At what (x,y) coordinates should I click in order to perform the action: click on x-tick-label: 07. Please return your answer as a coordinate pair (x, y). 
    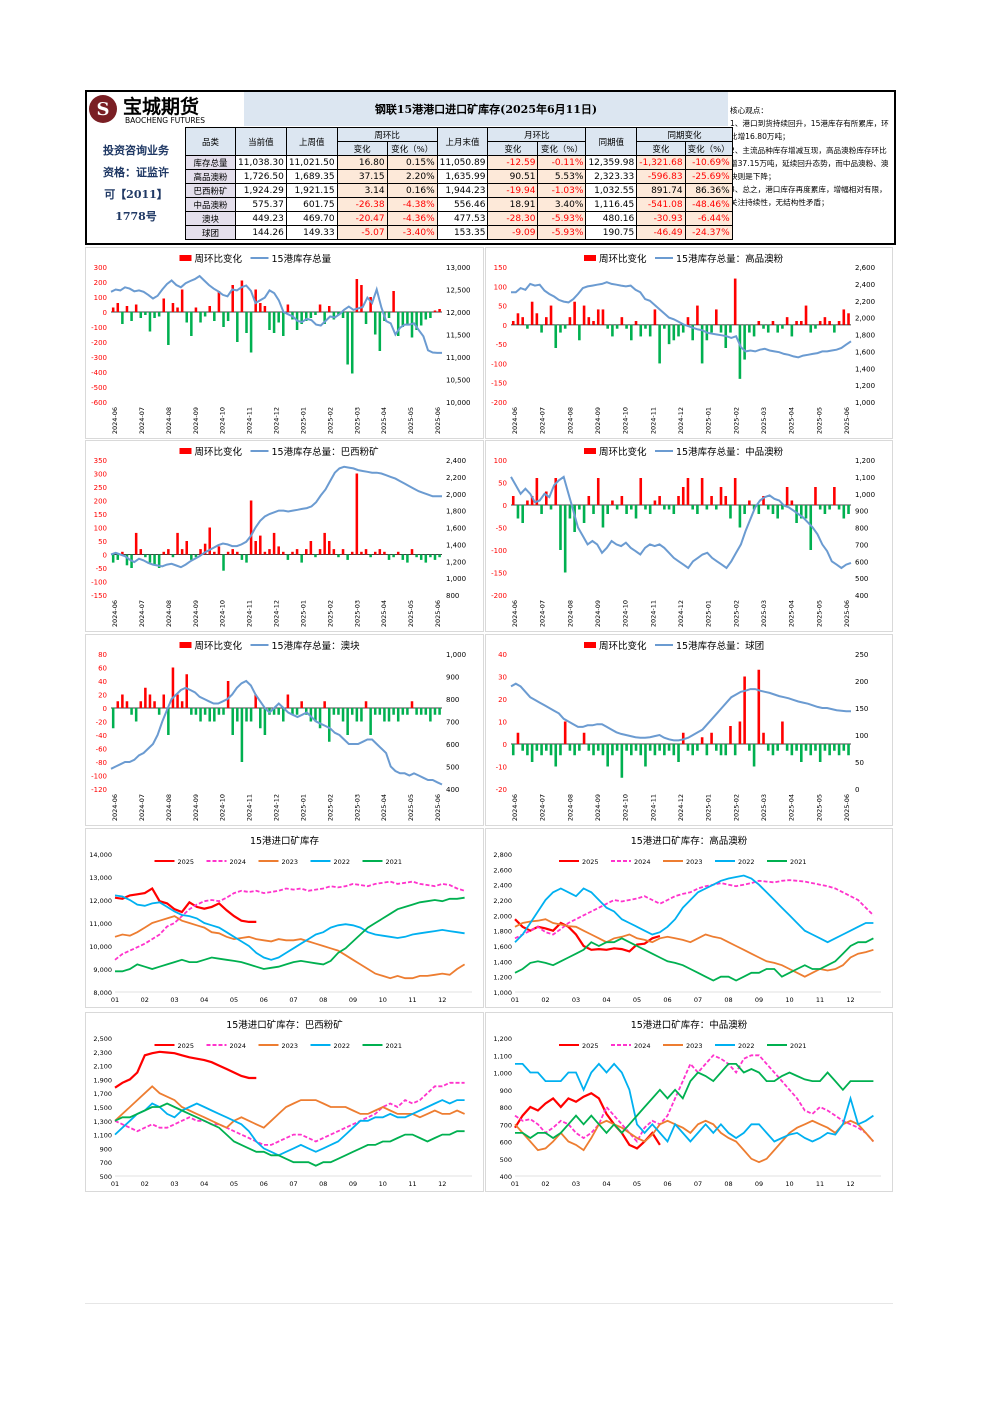
    Looking at the image, I should click on (698, 1184).